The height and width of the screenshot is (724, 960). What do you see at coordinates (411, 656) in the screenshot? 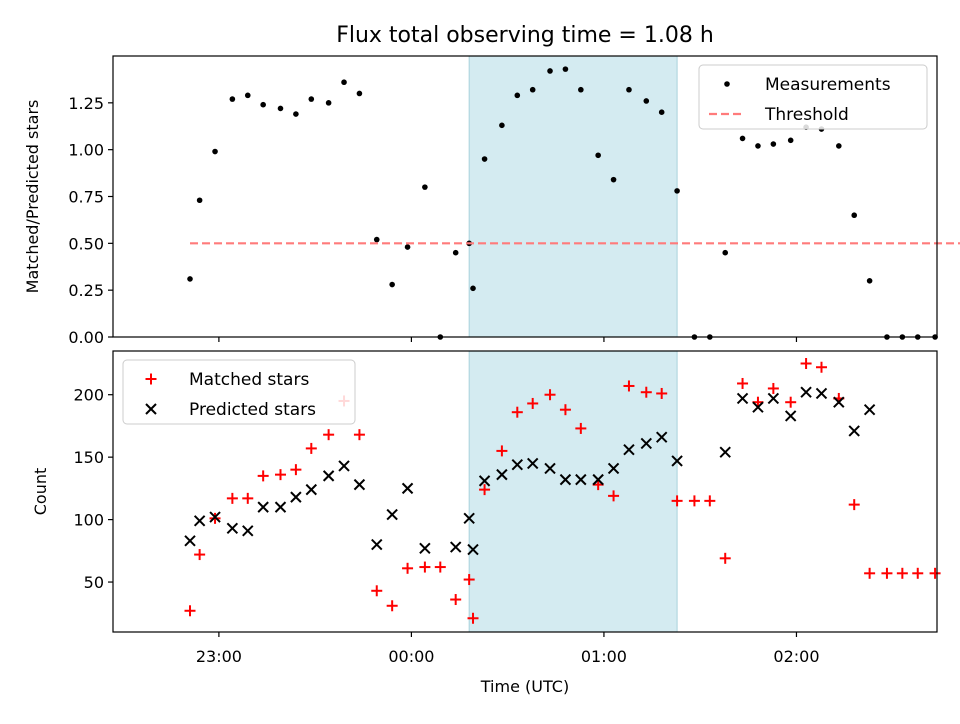
I see `x-tick-label: 00:00` at bounding box center [411, 656].